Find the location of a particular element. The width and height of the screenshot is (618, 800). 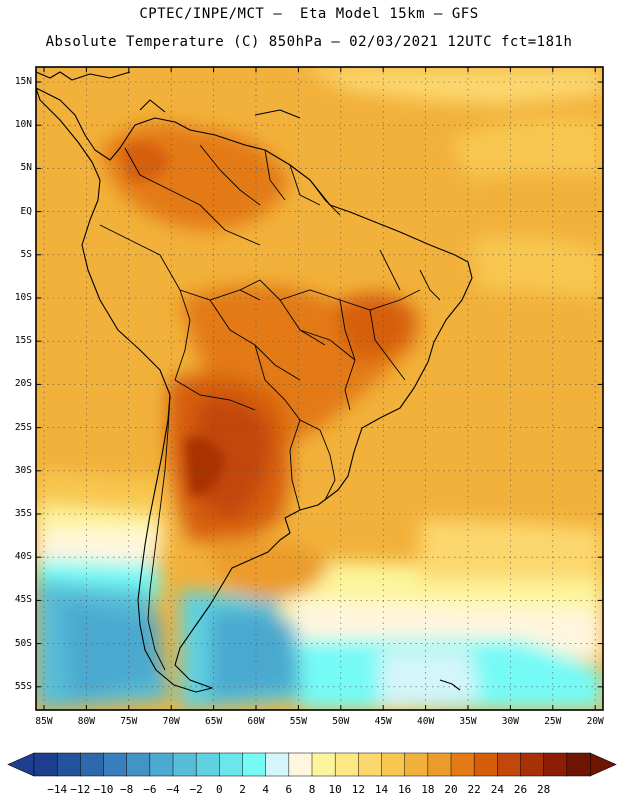

colorbar-label: 4 is located at coordinates (265, 789).